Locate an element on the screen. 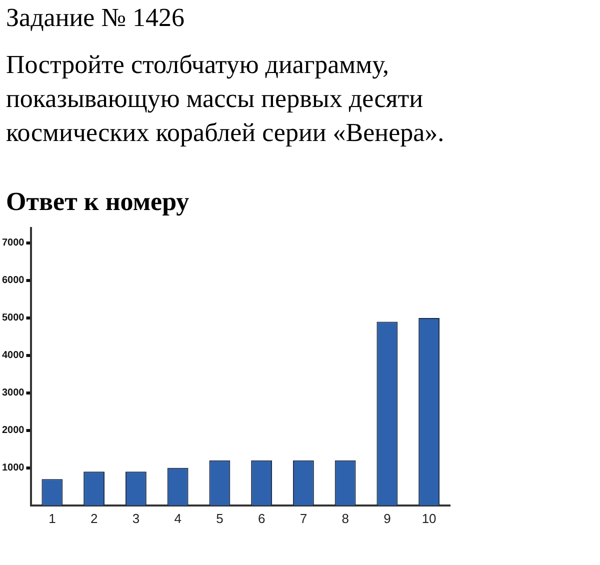 This screenshot has height=565, width=600. x-tick-label: 5 is located at coordinates (220, 518).